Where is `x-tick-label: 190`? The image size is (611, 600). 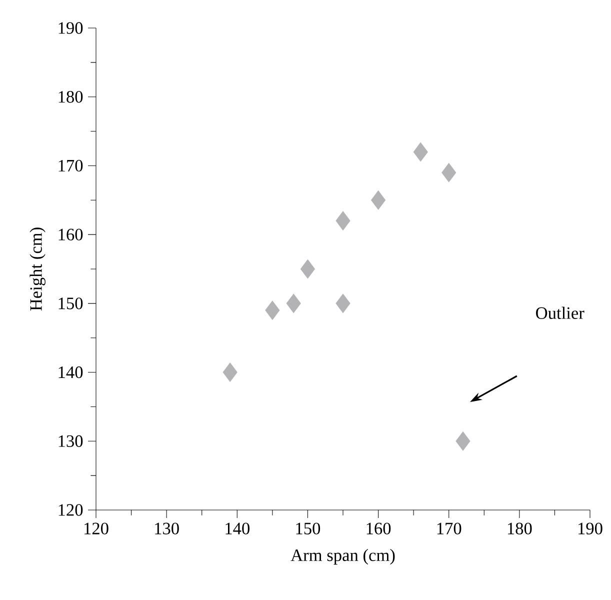 x-tick-label: 190 is located at coordinates (590, 528).